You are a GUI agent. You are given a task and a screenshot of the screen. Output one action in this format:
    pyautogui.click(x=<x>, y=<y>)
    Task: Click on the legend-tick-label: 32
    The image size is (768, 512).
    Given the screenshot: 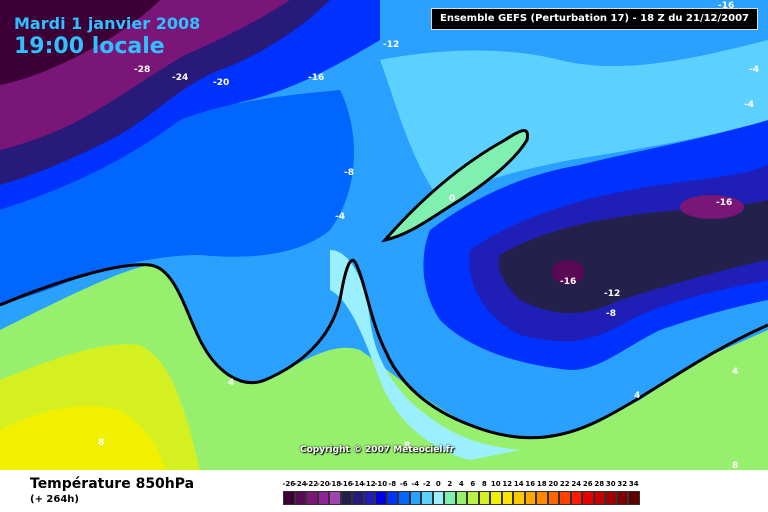 What is the action you would take?
    pyautogui.click(x=622, y=484)
    